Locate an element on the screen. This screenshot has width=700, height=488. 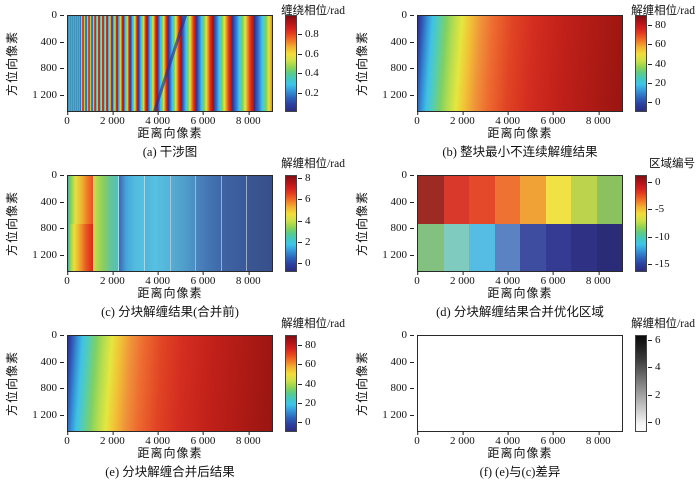
colorbar-title-d: 区域编号 is located at coordinates (672, 164).